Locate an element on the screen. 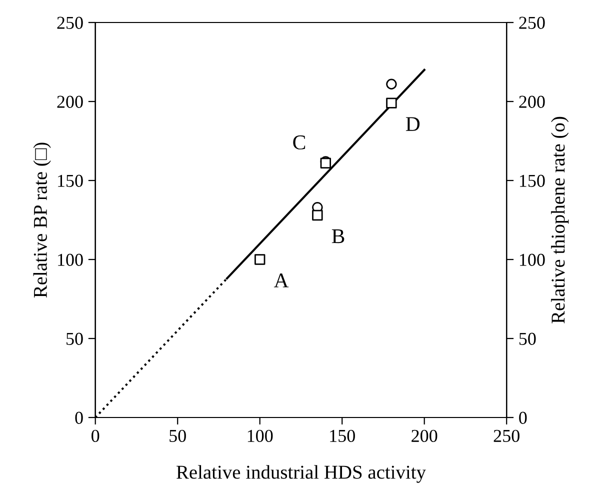 The width and height of the screenshot is (596, 500). y-tick-label: 100 is located at coordinates (70, 260).